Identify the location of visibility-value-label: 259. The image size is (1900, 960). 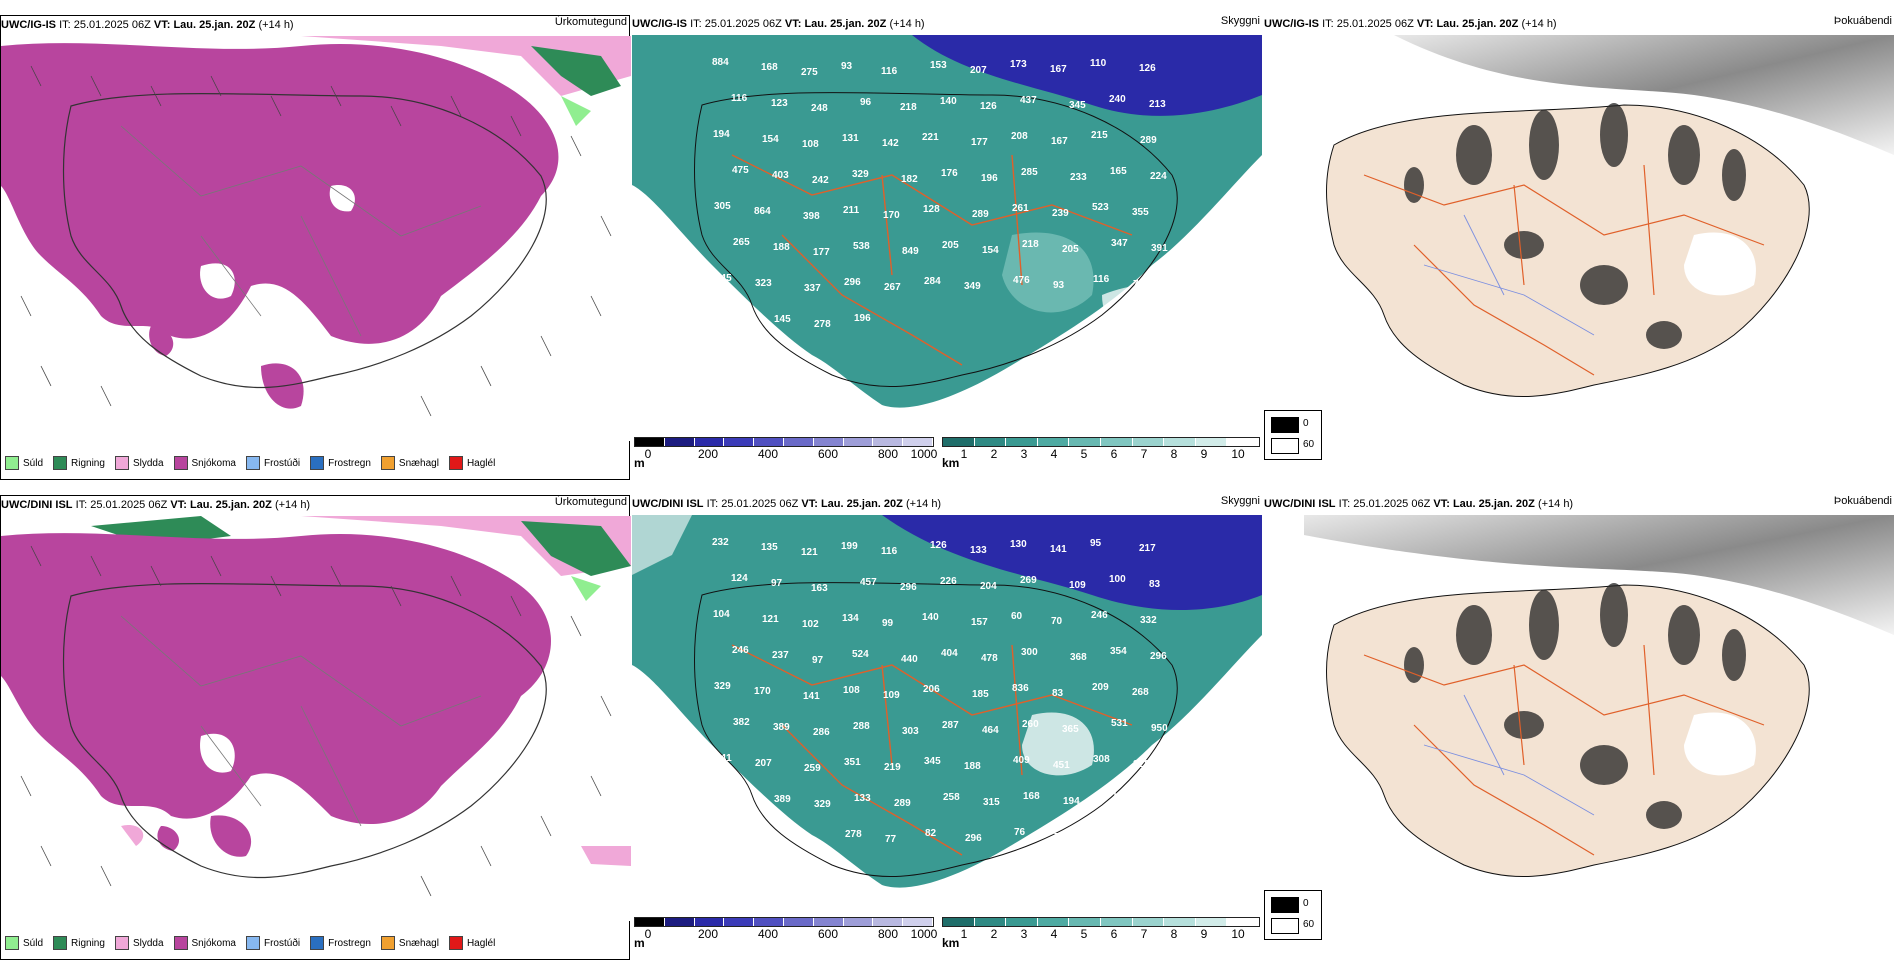
(812, 768).